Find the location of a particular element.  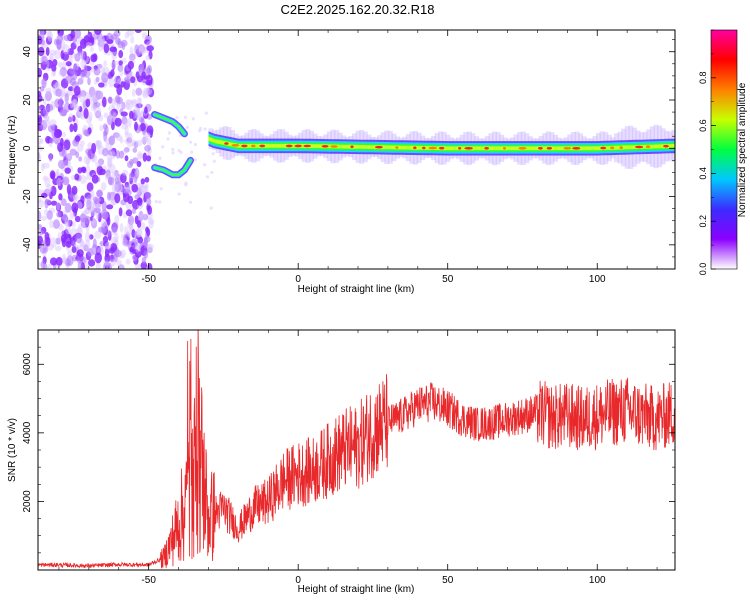

ridge-branch-peak is located at coordinates (172, 167).